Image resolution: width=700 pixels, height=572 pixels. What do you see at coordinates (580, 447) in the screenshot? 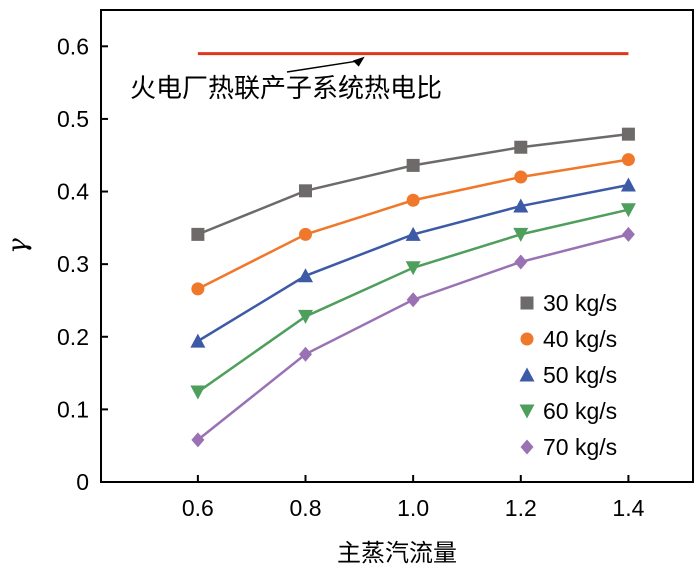
I see `legend-label: 70 kg/s` at bounding box center [580, 447].